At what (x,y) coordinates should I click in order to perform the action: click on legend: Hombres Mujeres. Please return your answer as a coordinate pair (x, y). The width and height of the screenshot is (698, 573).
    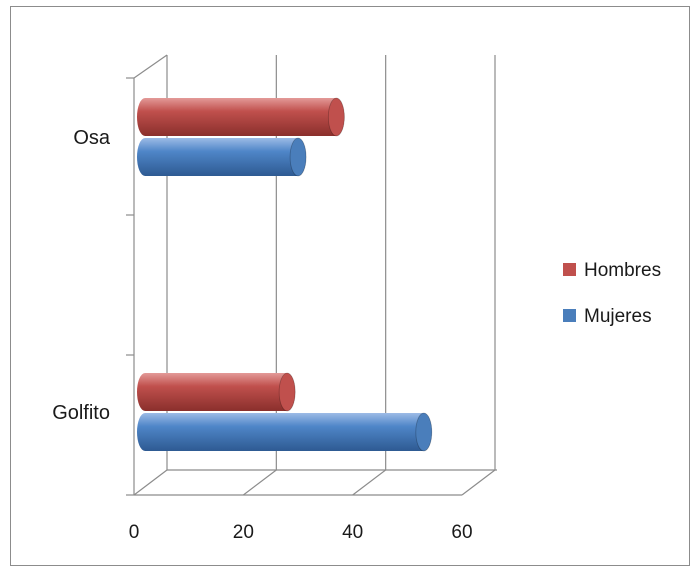
    Looking at the image, I should click on (612, 293).